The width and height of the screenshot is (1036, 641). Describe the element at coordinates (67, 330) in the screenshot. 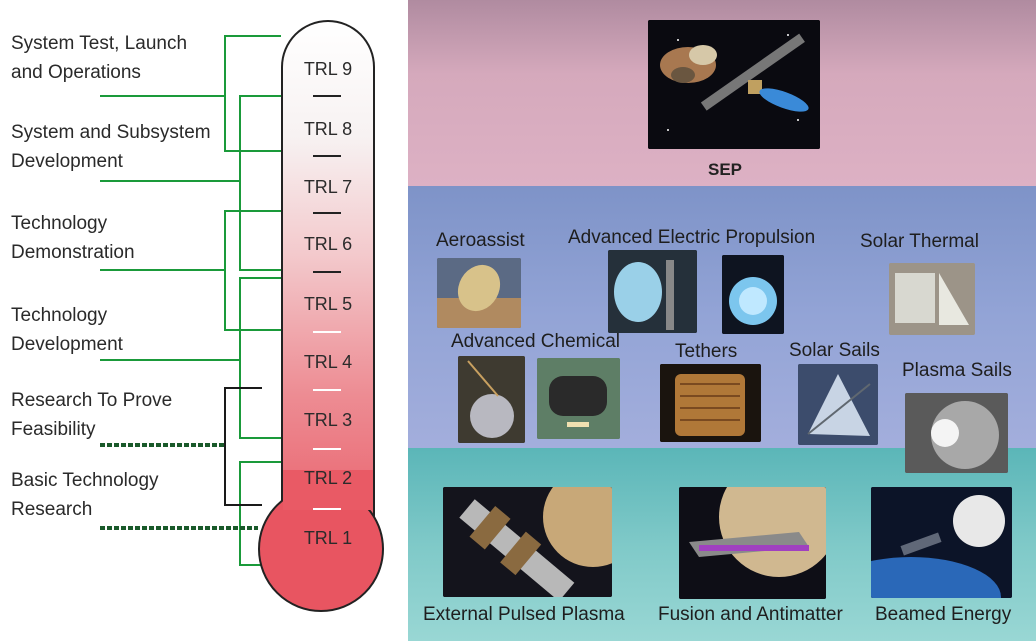

I see `stage-label-technology-development: Technology Development` at that location.